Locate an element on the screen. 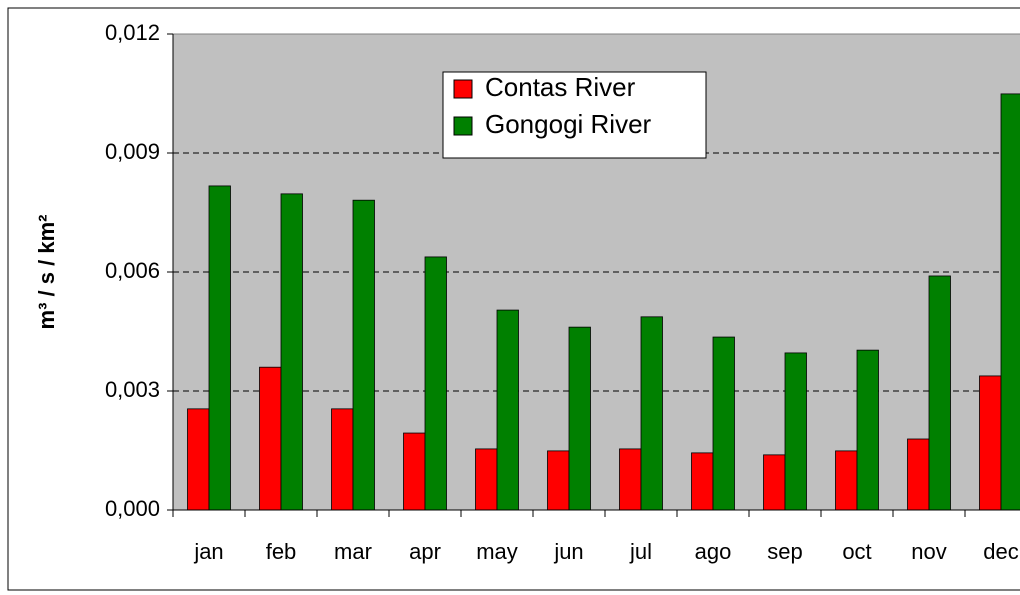 The image size is (1020, 595). x-tick-label: oct is located at coordinates (856, 551).